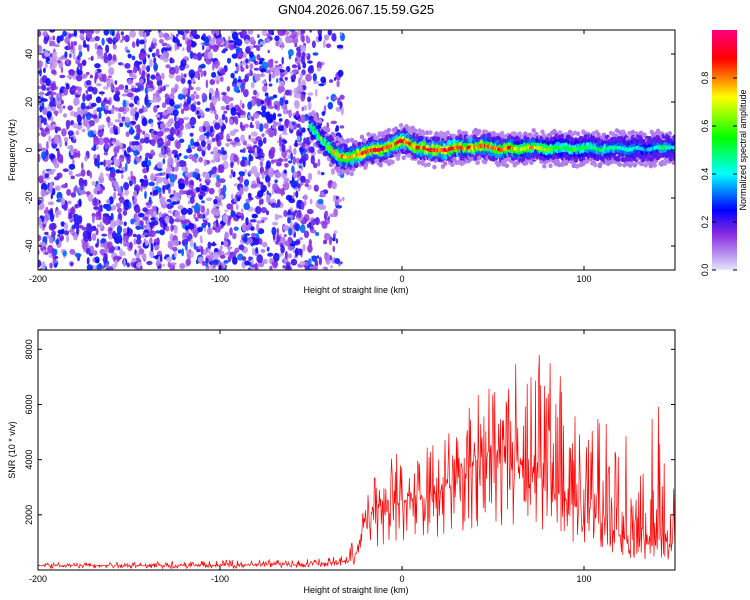 The height and width of the screenshot is (600, 750). Describe the element at coordinates (29, 460) in the screenshot. I see `y-tick-label: 4000` at that location.